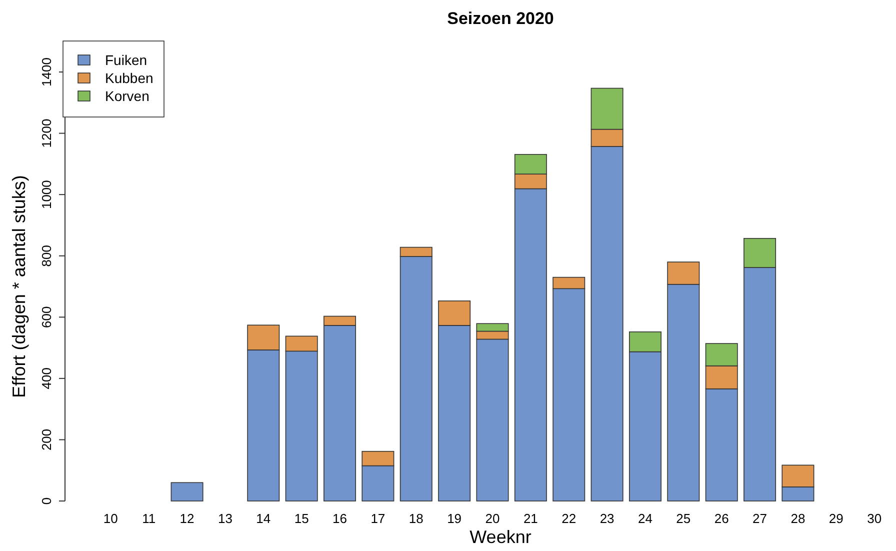 This screenshot has width=896, height=551. What do you see at coordinates (569, 518) in the screenshot?
I see `x-tick-label: 22` at bounding box center [569, 518].